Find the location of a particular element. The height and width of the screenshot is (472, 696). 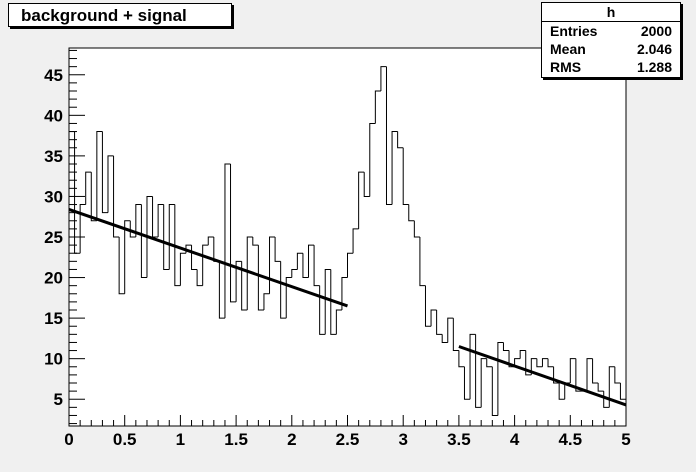

x-tick-label: 0.5 is located at coordinates (125, 439).